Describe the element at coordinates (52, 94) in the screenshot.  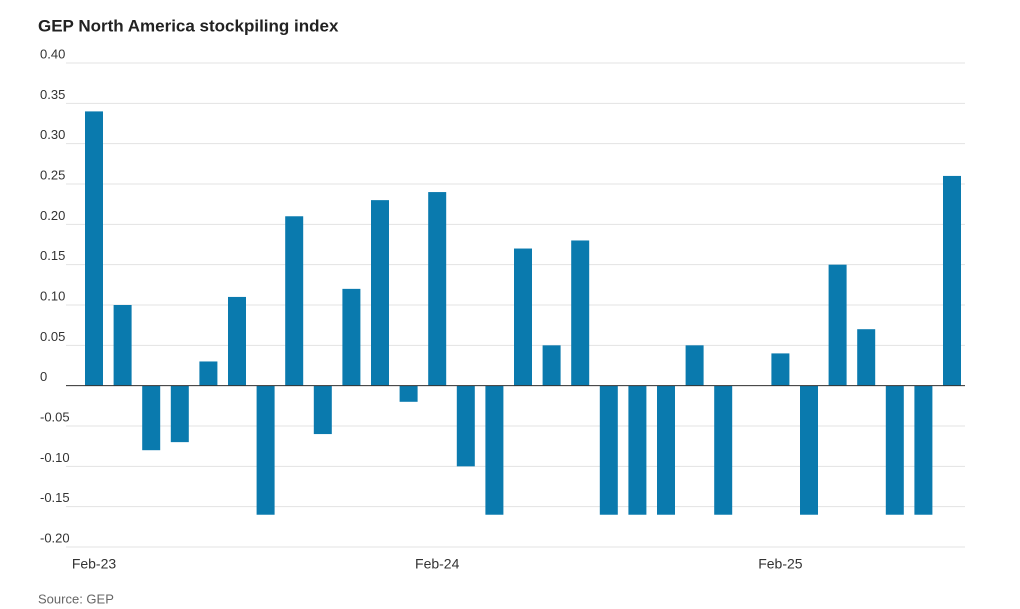
I see `y-tick-label: 0.35` at that location.